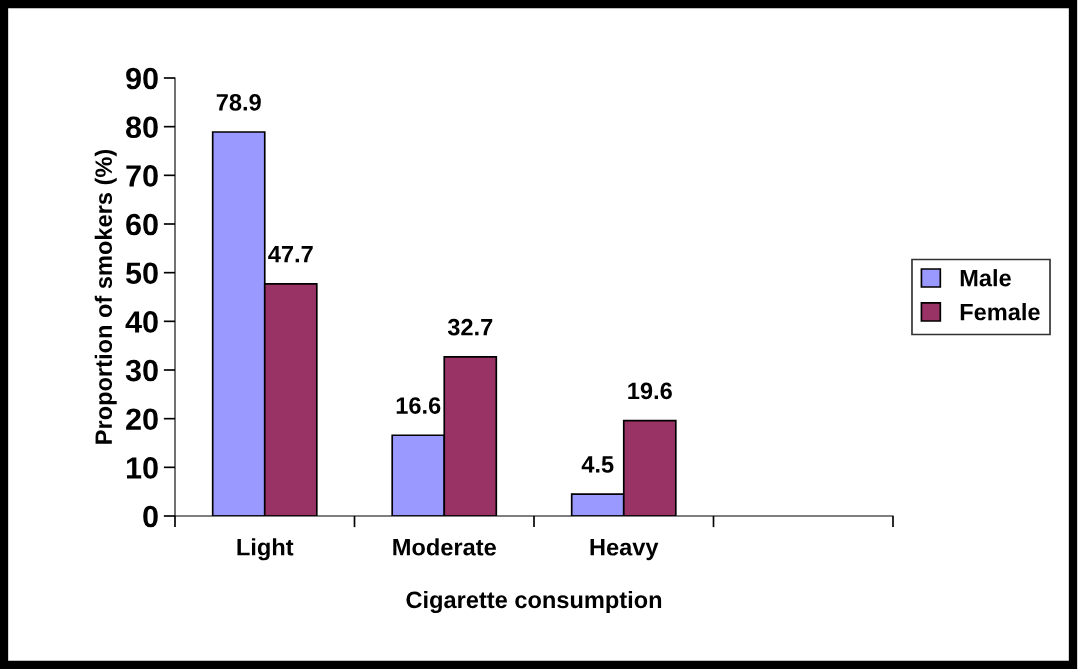 This screenshot has height=669, width=1081. What do you see at coordinates (142, 224) in the screenshot?
I see `y-tick-label: 60` at bounding box center [142, 224].